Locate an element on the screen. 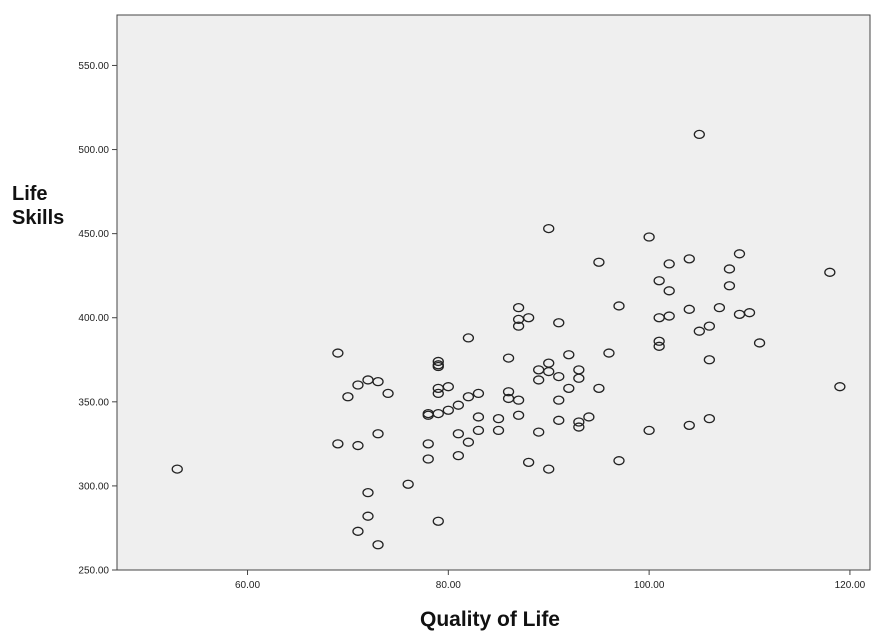  y-tick-label: 350.00 is located at coordinates (93, 402).